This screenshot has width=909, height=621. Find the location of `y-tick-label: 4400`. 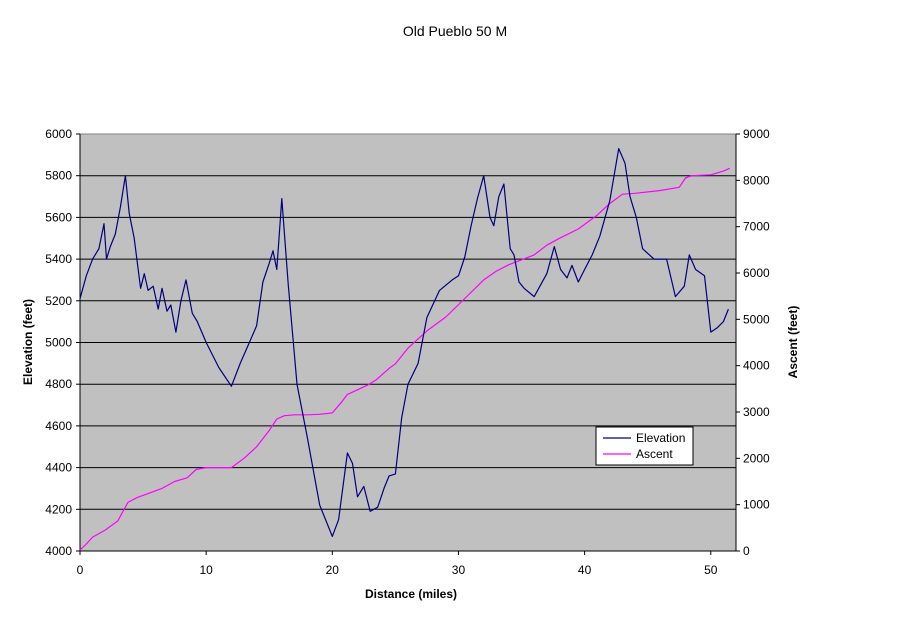

y-tick-label: 4400 is located at coordinates (58, 468).